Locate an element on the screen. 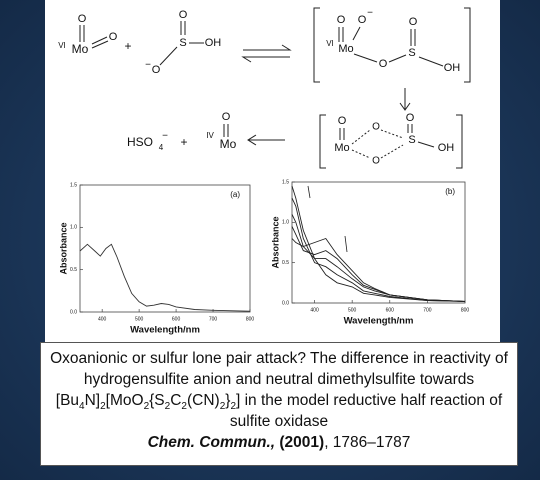  scheme-label: IV is located at coordinates (210, 135).